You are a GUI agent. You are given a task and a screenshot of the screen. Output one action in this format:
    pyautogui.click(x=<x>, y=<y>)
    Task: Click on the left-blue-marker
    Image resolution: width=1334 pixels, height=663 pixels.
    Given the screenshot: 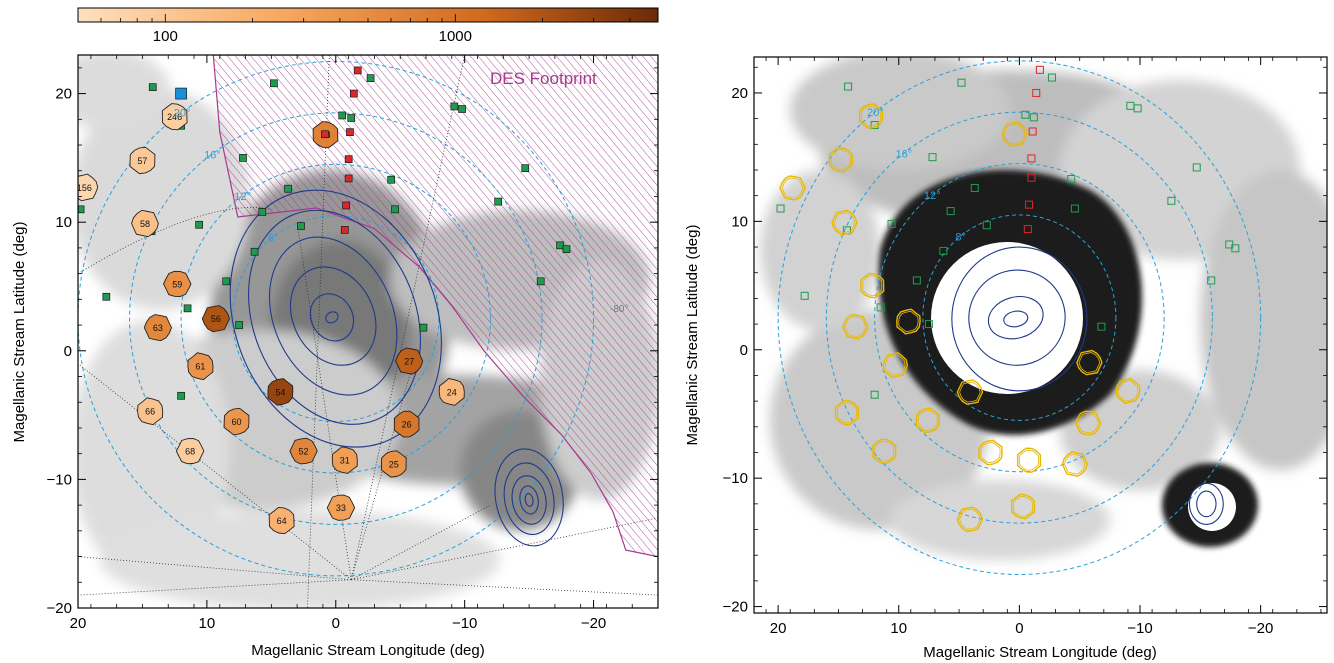 What is the action you would take?
    pyautogui.click(x=181, y=93)
    